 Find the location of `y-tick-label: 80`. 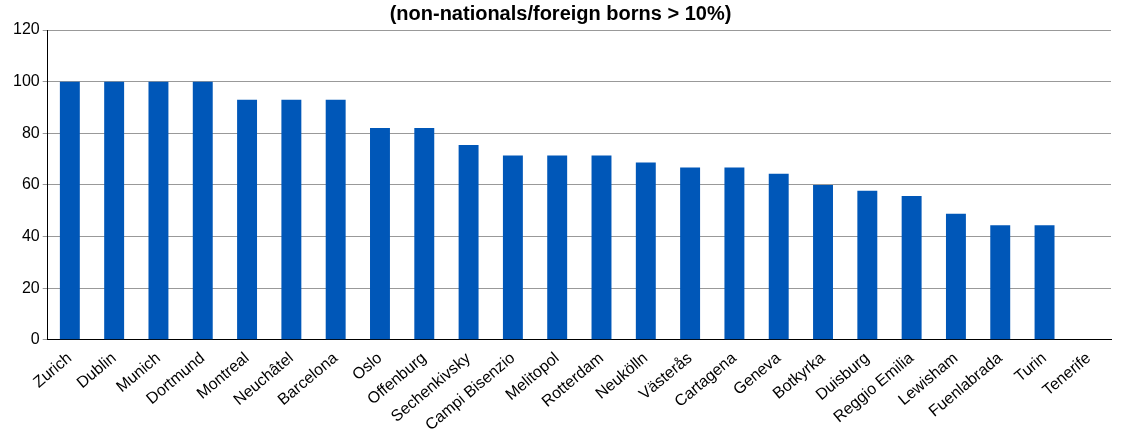

y-tick-label: 80 is located at coordinates (30, 132).